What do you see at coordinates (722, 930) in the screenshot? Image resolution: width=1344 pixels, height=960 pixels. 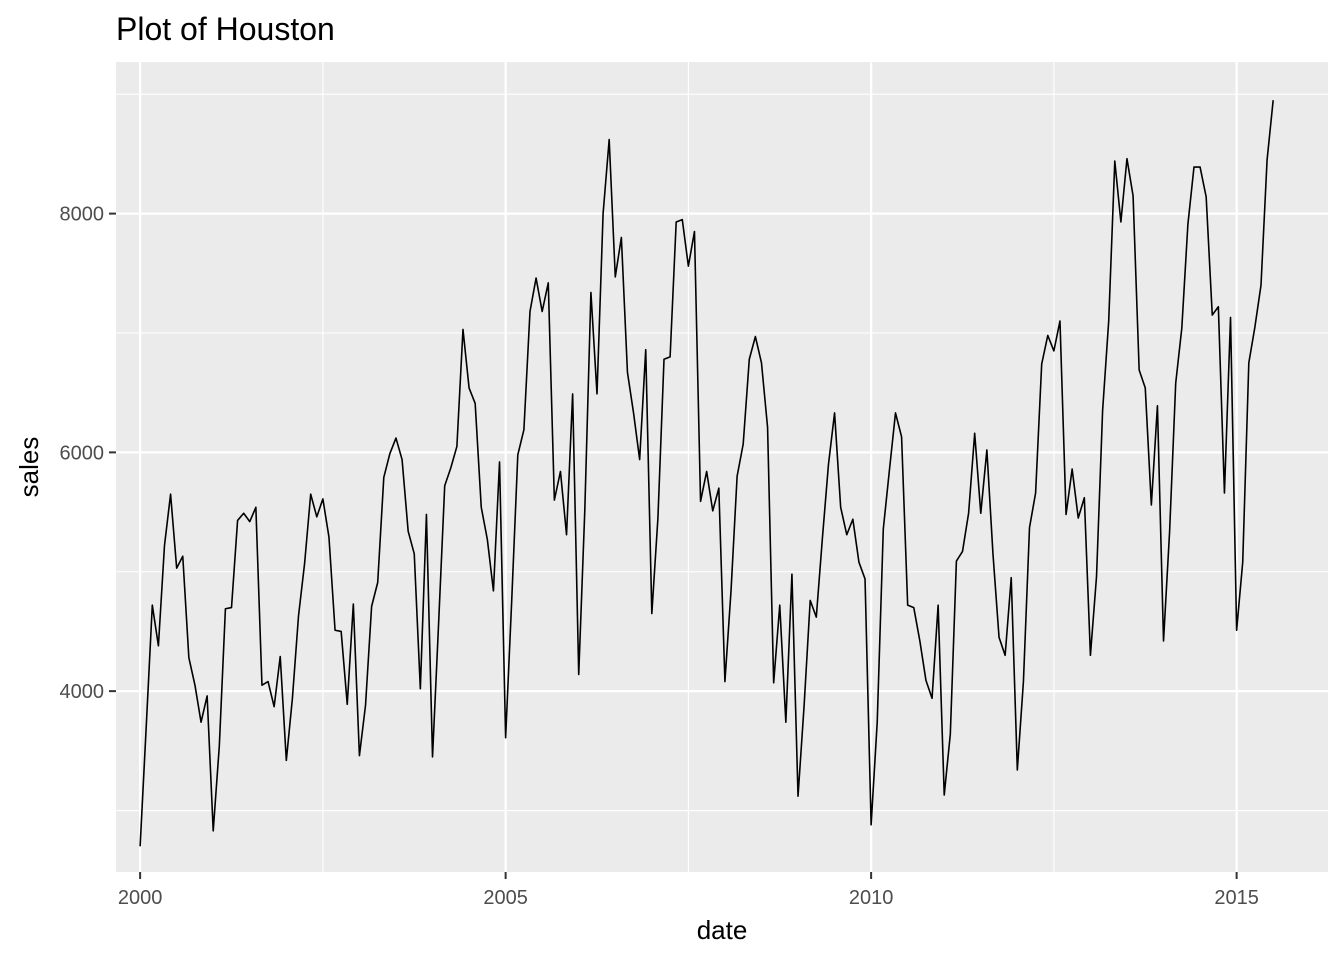 I see `x-axis-title: date` at bounding box center [722, 930].